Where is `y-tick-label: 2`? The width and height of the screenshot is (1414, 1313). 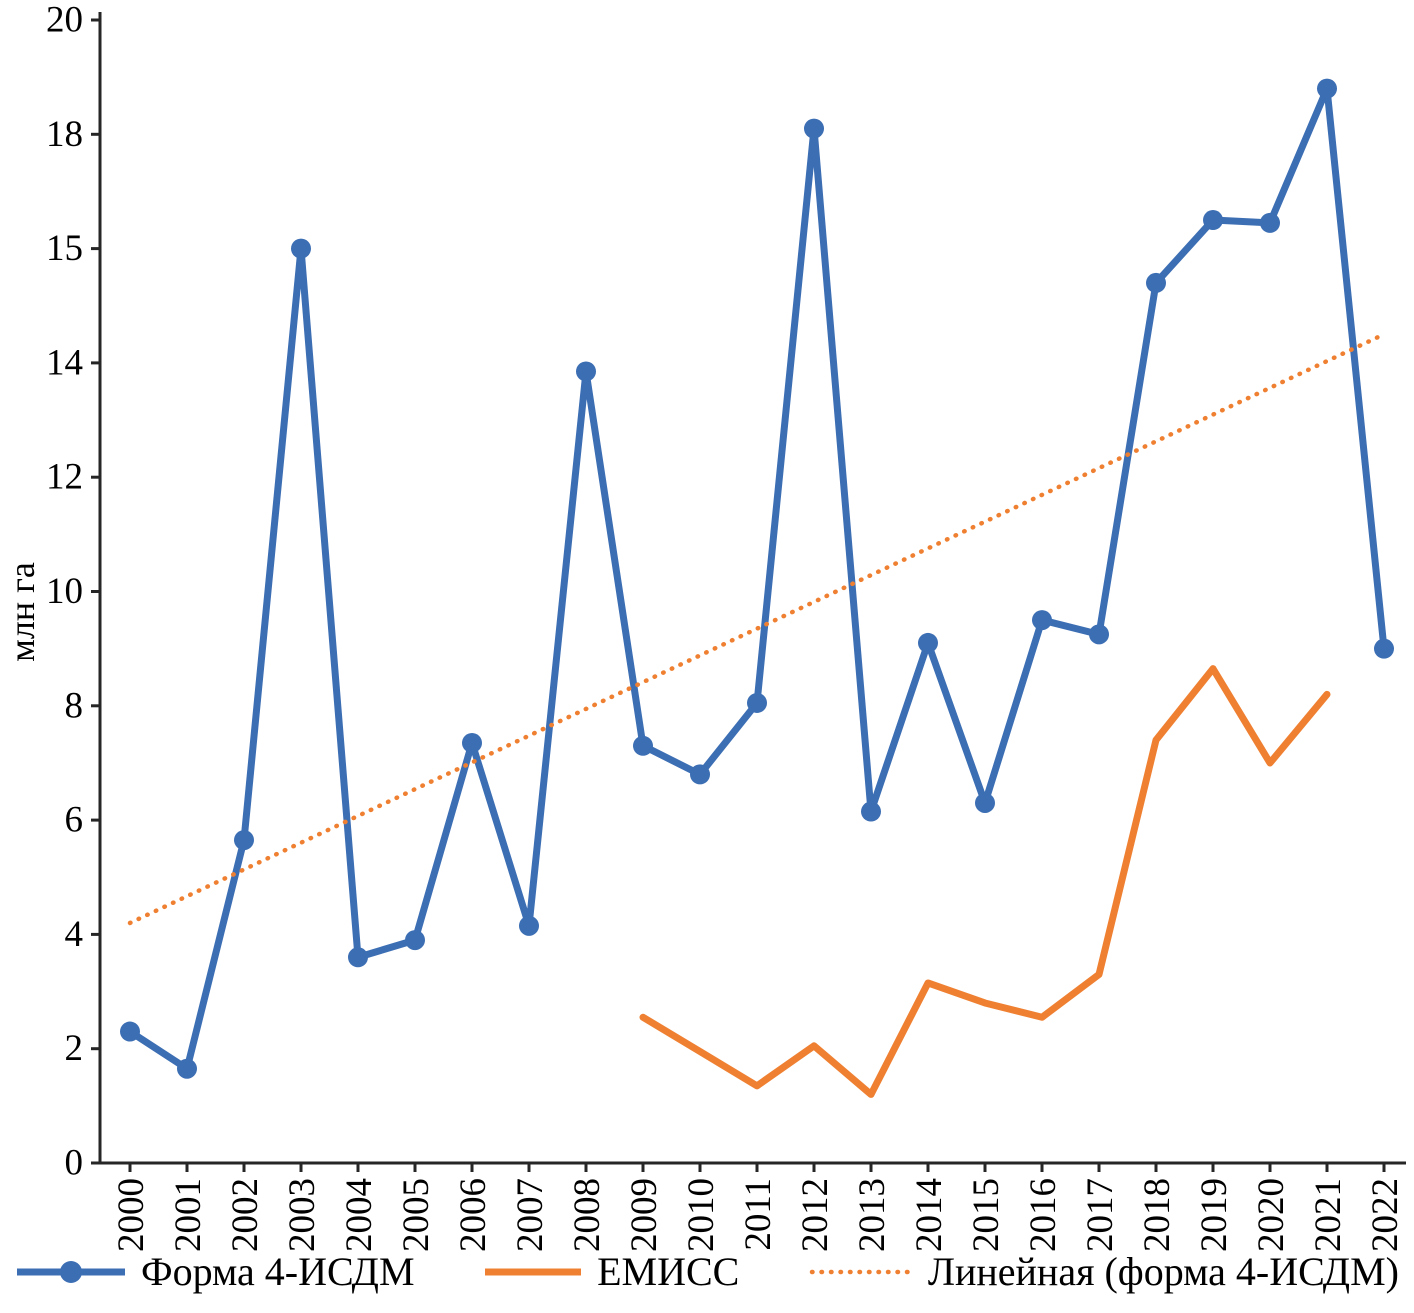 y-tick-label: 2 is located at coordinates (74, 1048).